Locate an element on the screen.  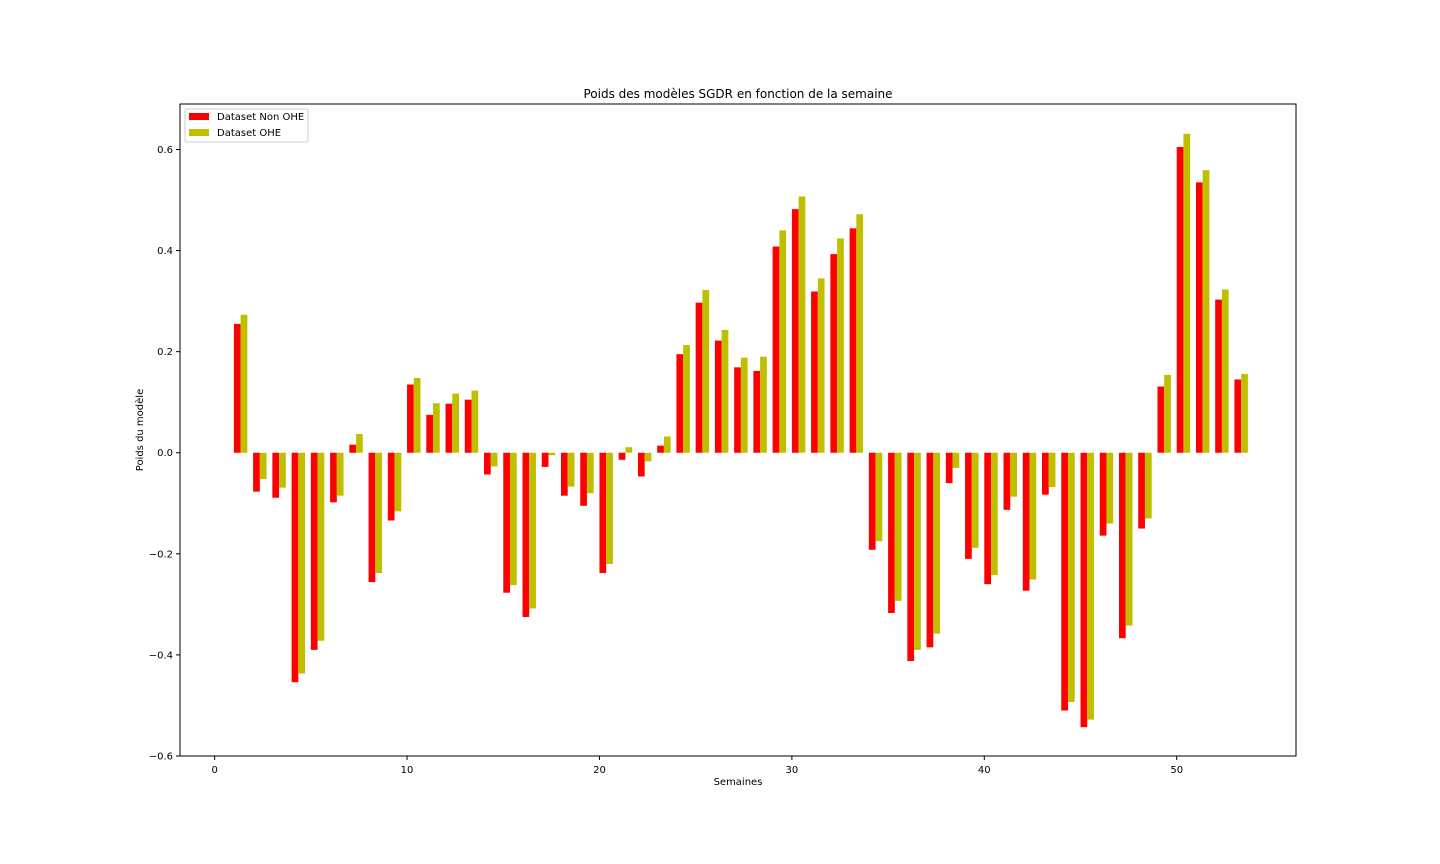
x-tick-label: 30 is located at coordinates (792, 770).